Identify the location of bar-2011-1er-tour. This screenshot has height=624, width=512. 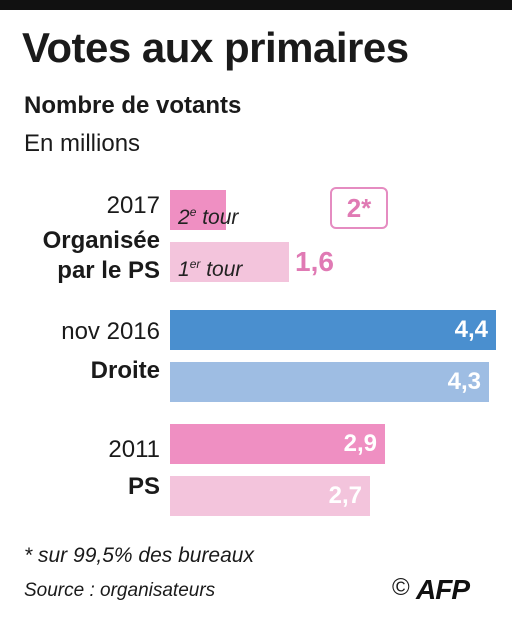
(270, 496).